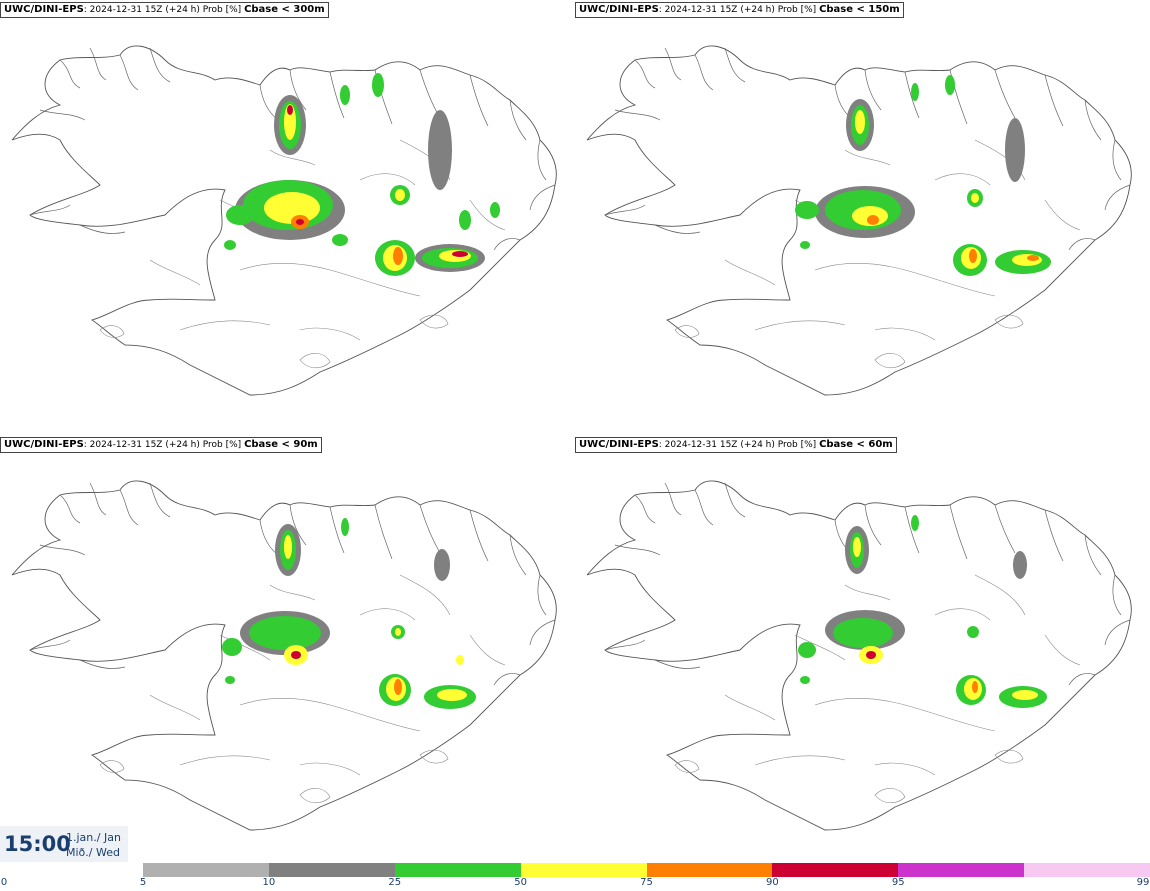 Image resolution: width=1150 pixels, height=891 pixels. I want to click on colorbar-tick-label: 10, so click(269, 882).